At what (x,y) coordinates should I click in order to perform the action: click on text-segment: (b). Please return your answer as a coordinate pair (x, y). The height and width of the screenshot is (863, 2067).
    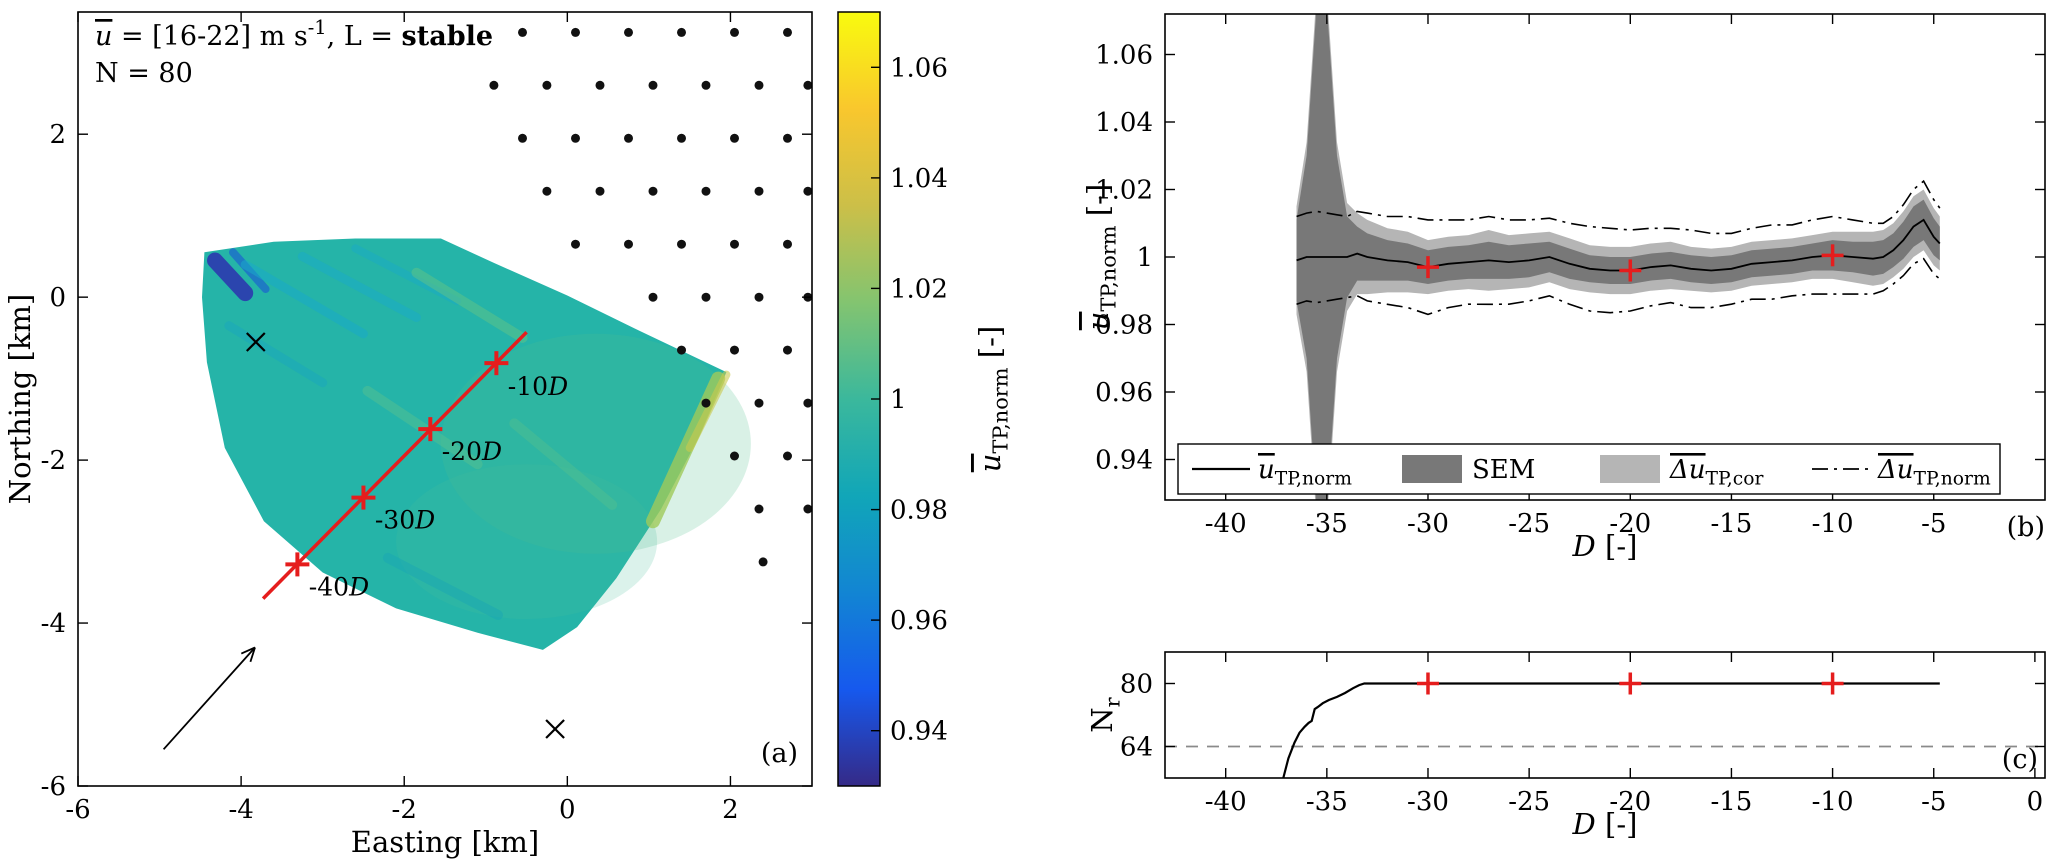
    Looking at the image, I should click on (2026, 527).